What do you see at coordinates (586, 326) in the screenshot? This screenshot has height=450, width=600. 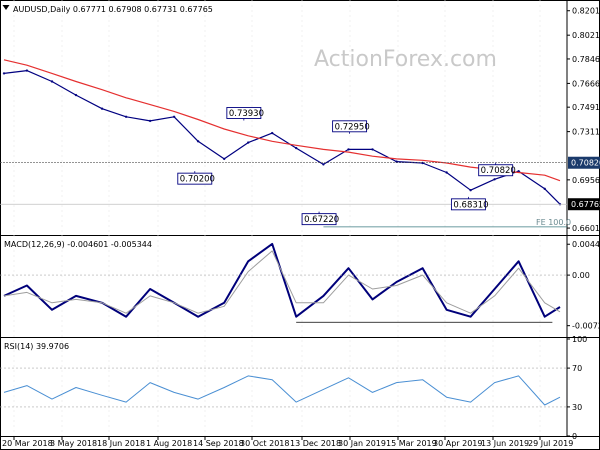 I see `macd-tick-label-2: -0.007298` at bounding box center [586, 326].